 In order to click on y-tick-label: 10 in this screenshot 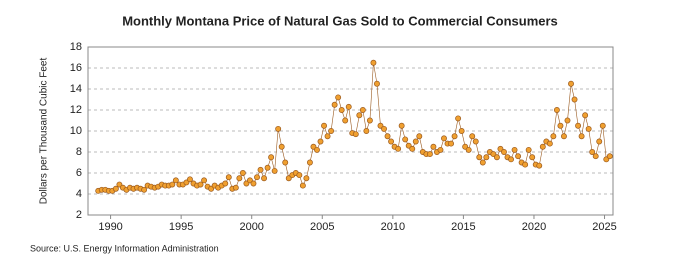, I will do `click(76, 131)`.